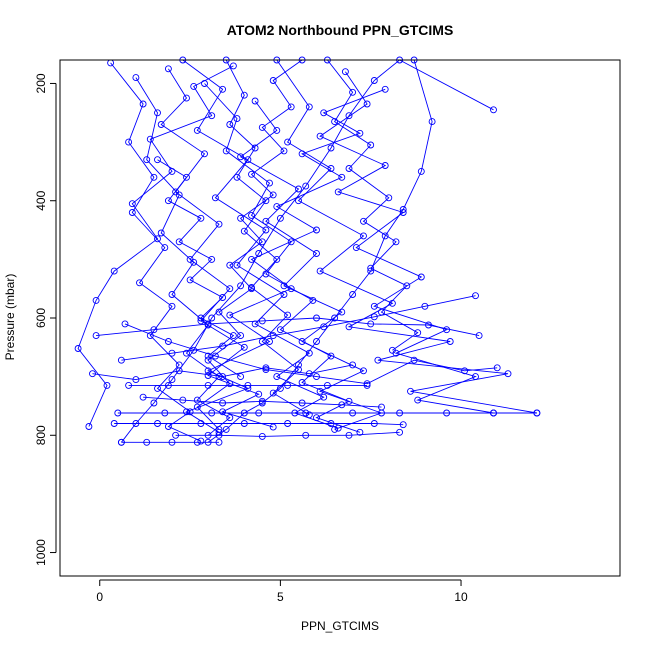 The width and height of the screenshot is (650, 655). What do you see at coordinates (41, 200) in the screenshot?
I see `y-tick-label: 400` at bounding box center [41, 200].